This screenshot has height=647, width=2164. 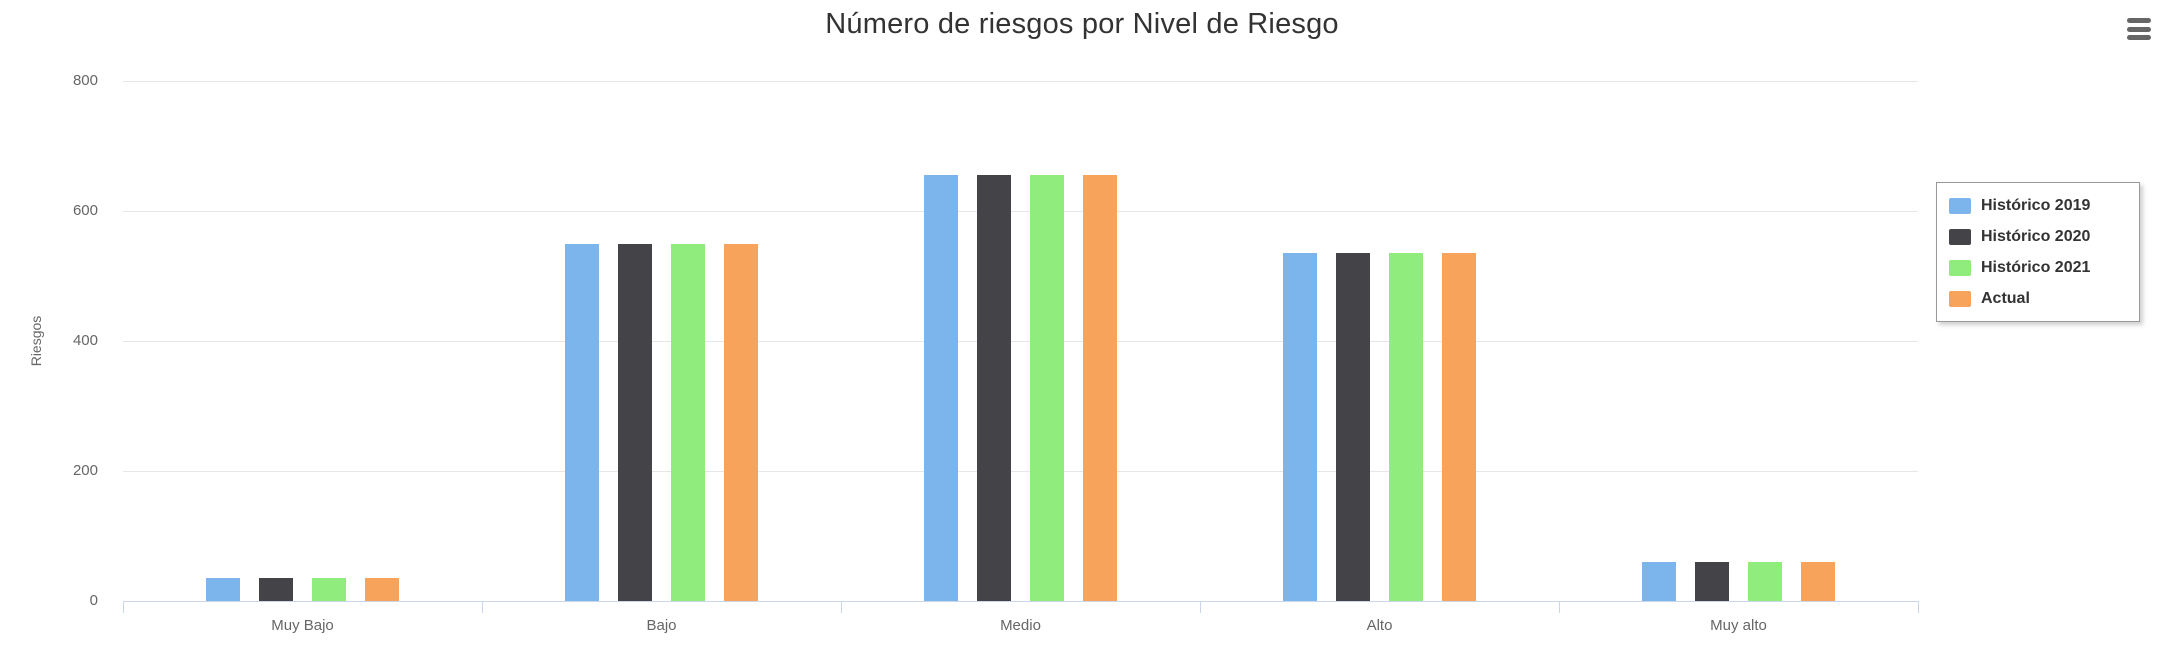 I want to click on chart-title: Número de riesgos por Nivel de Riesgo, so click(x=1082, y=24).